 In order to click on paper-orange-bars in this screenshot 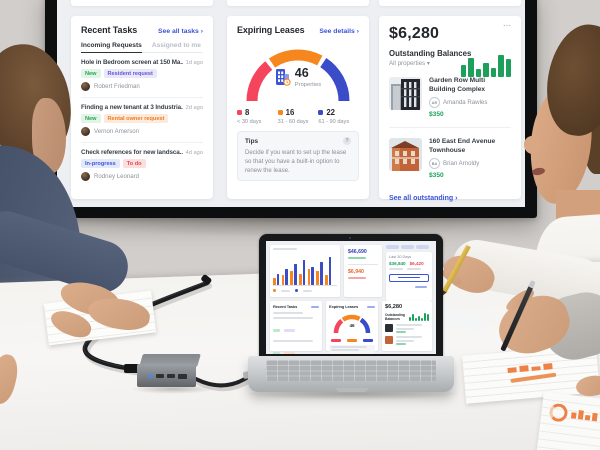, I will do `click(530, 368)`.